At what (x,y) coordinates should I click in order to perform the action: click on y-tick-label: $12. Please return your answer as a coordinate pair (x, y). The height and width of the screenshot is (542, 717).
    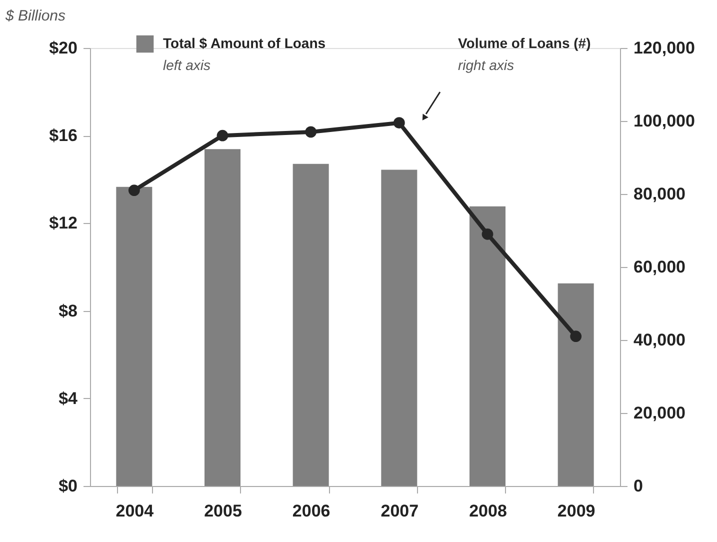
    Looking at the image, I should click on (63, 223).